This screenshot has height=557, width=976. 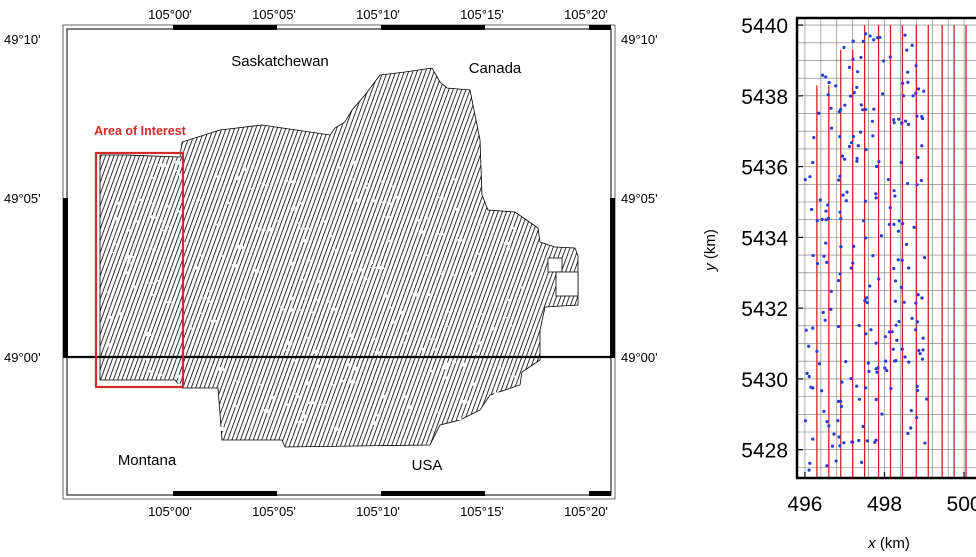 What do you see at coordinates (710, 250) in the screenshot?
I see `y-axis-label: y (km)` at bounding box center [710, 250].